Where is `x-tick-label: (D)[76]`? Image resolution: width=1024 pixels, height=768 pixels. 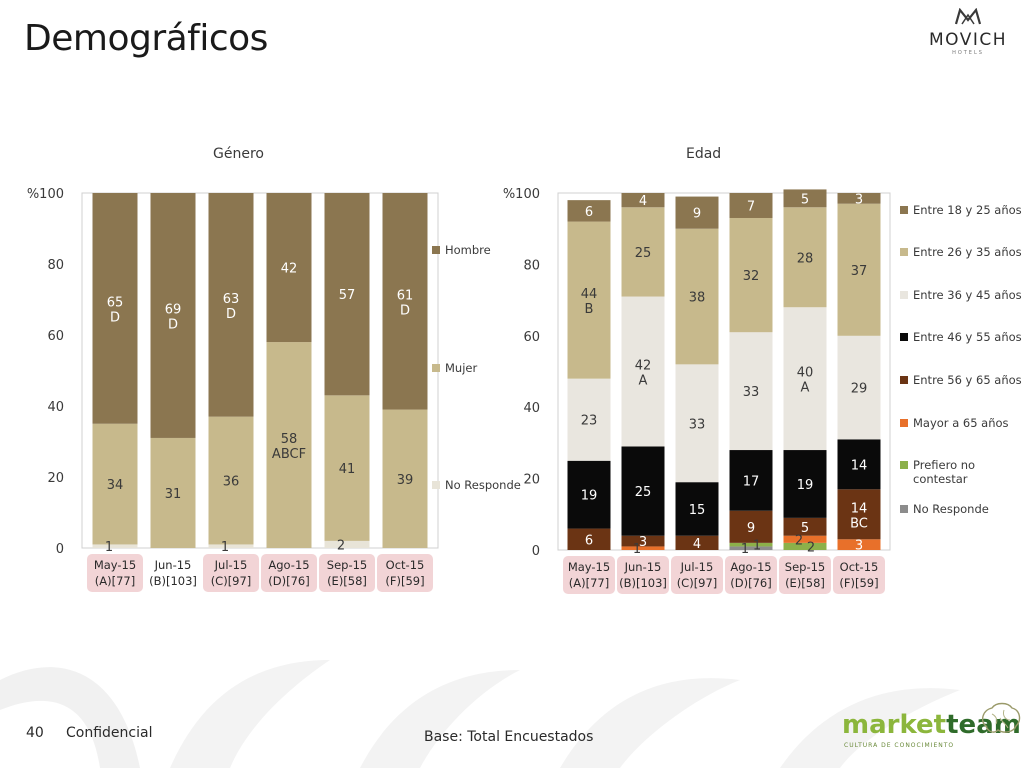 x-tick-label: (D)[76] is located at coordinates (750, 583).